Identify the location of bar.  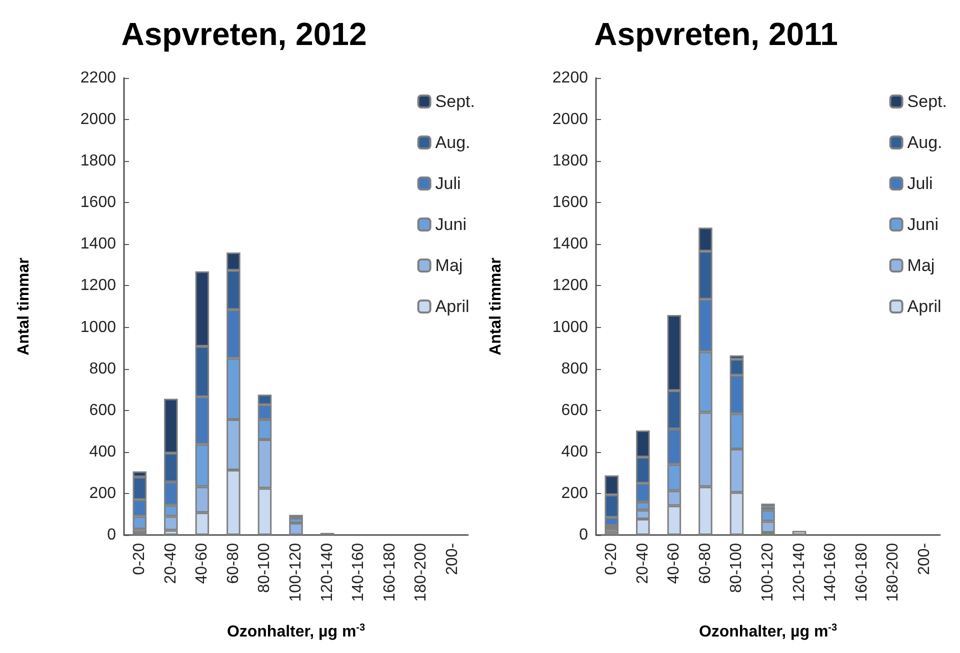
(799, 532).